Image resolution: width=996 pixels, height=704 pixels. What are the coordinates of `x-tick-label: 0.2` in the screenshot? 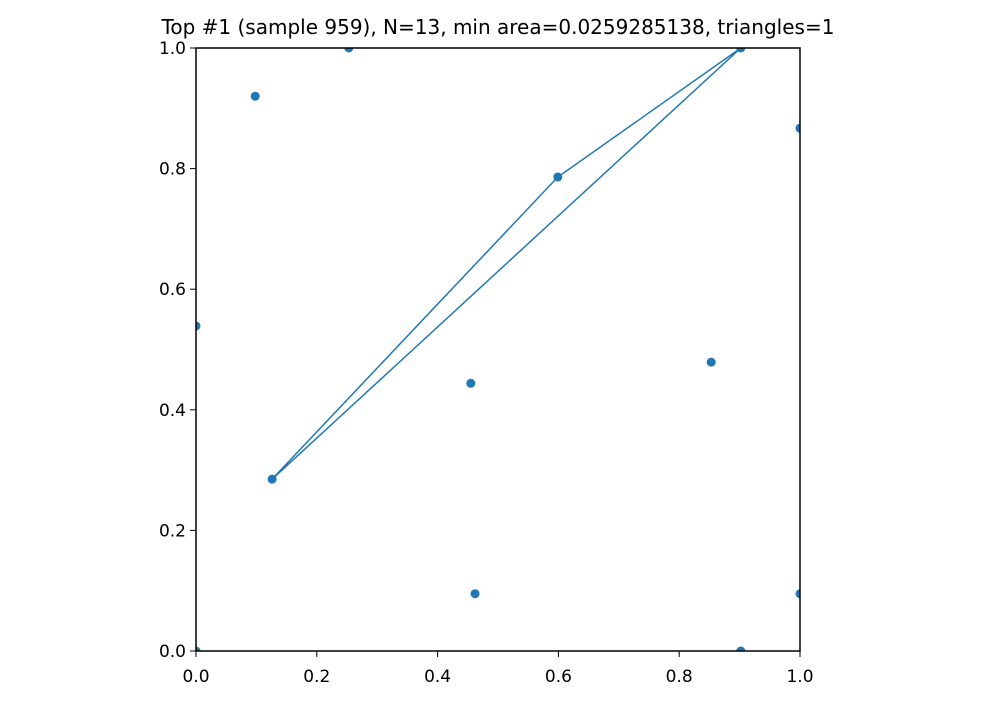 It's located at (316, 677).